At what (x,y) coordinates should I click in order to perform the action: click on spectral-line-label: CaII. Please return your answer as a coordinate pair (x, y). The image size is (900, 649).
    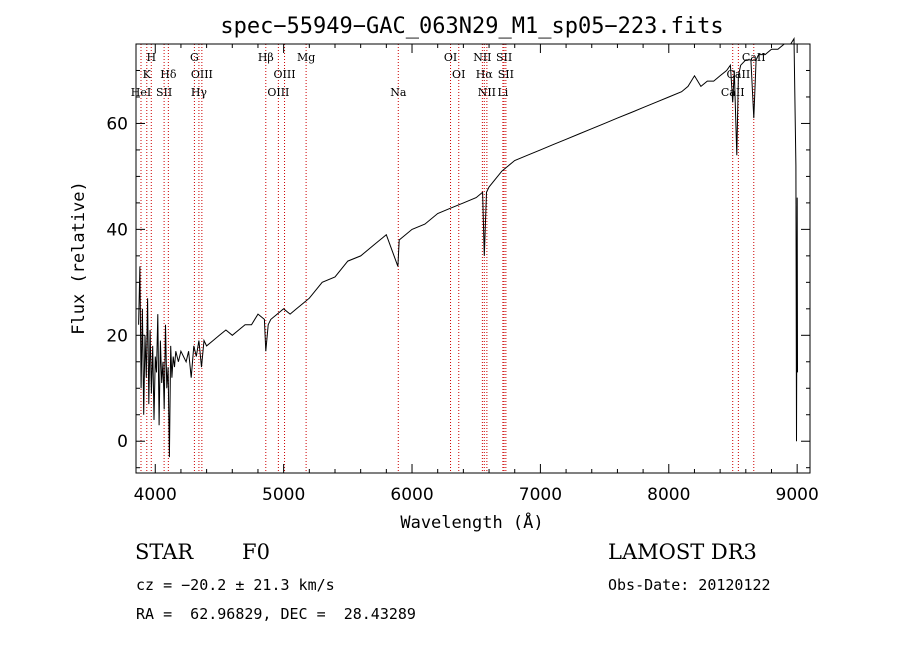
    Looking at the image, I should click on (754, 57).